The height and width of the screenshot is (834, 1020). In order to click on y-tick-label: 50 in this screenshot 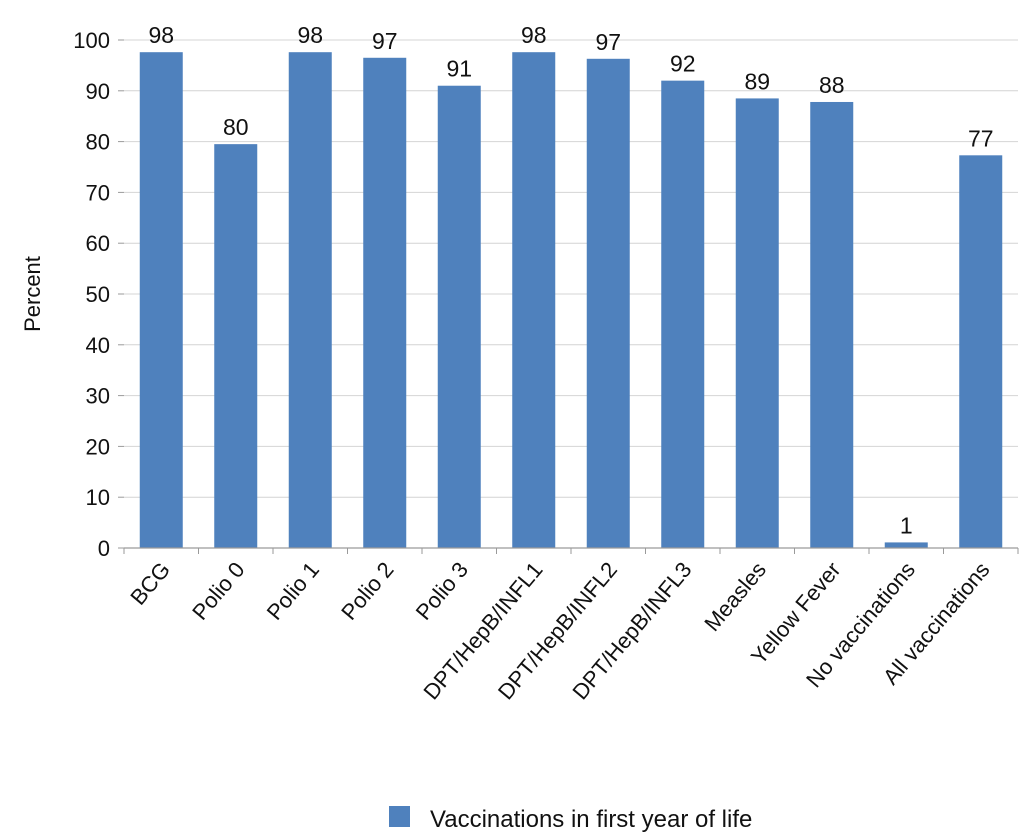, I will do `click(98, 294)`.